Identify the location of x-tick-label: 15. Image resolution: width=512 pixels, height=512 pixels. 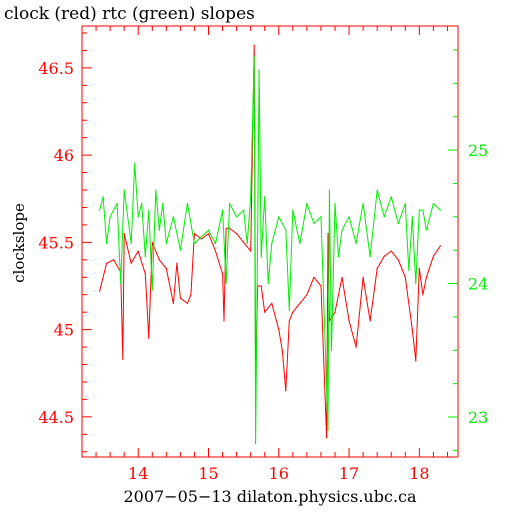
(208, 473).